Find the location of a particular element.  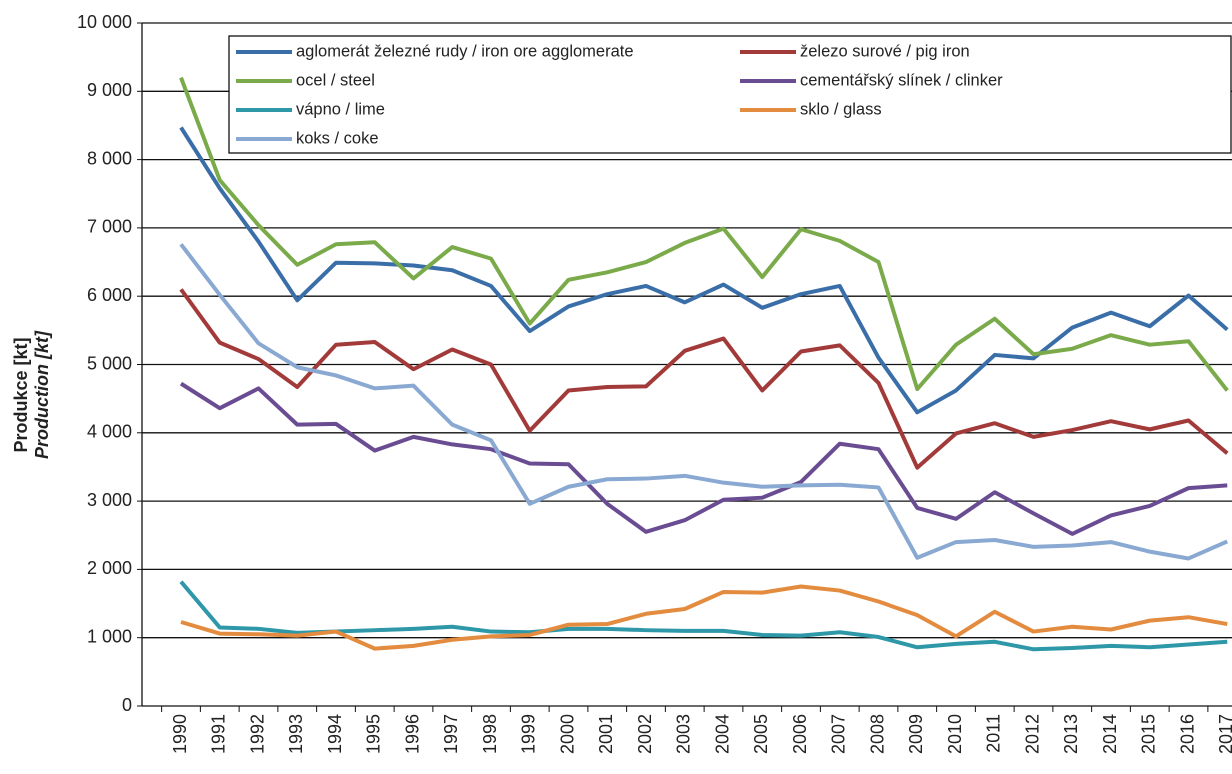

legend-label: ocel / steel is located at coordinates (335, 80).